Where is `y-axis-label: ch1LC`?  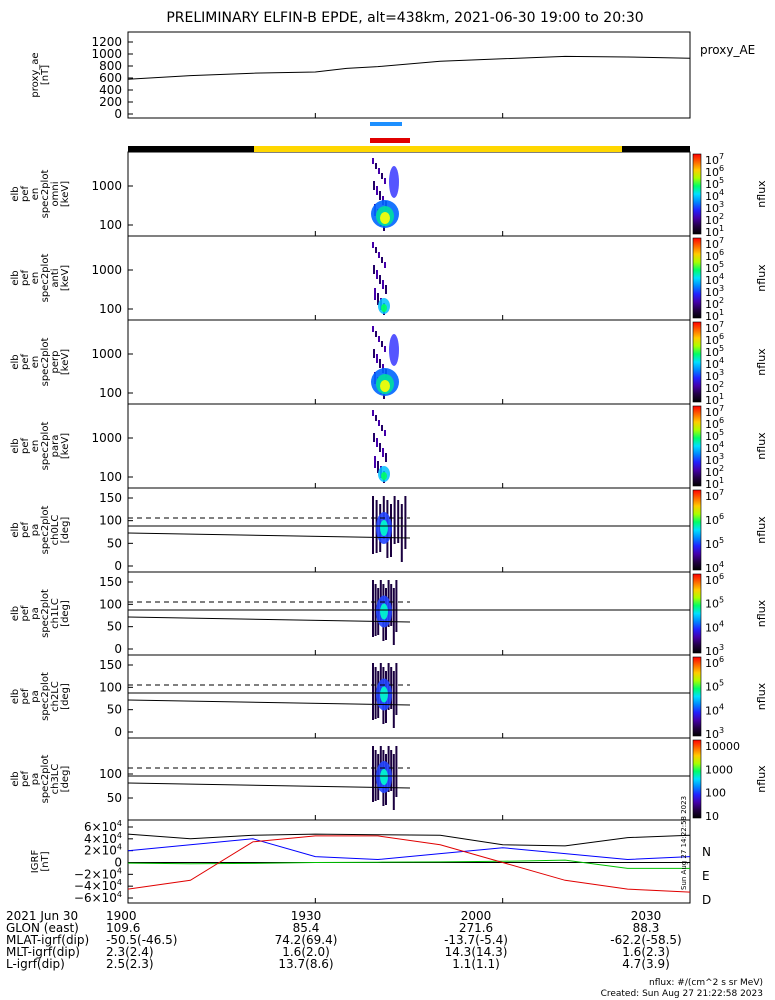 y-axis-label: ch1LC is located at coordinates (55, 613).